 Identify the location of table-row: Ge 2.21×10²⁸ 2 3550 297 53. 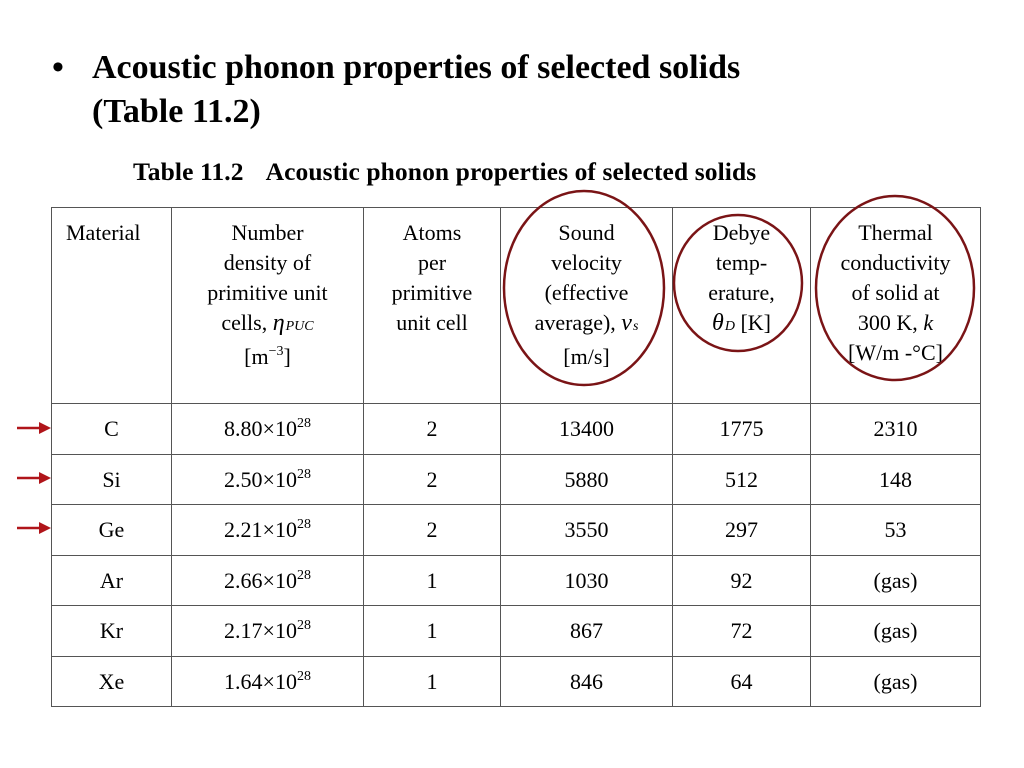
(516, 530).